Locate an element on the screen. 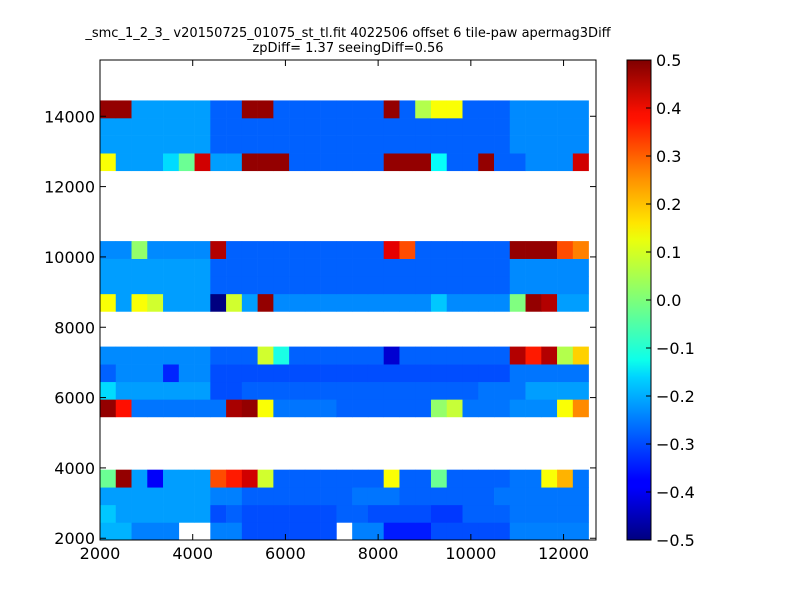 Image resolution: width=800 pixels, height=600 pixels. x-tick-label: 2000 is located at coordinates (100, 553).